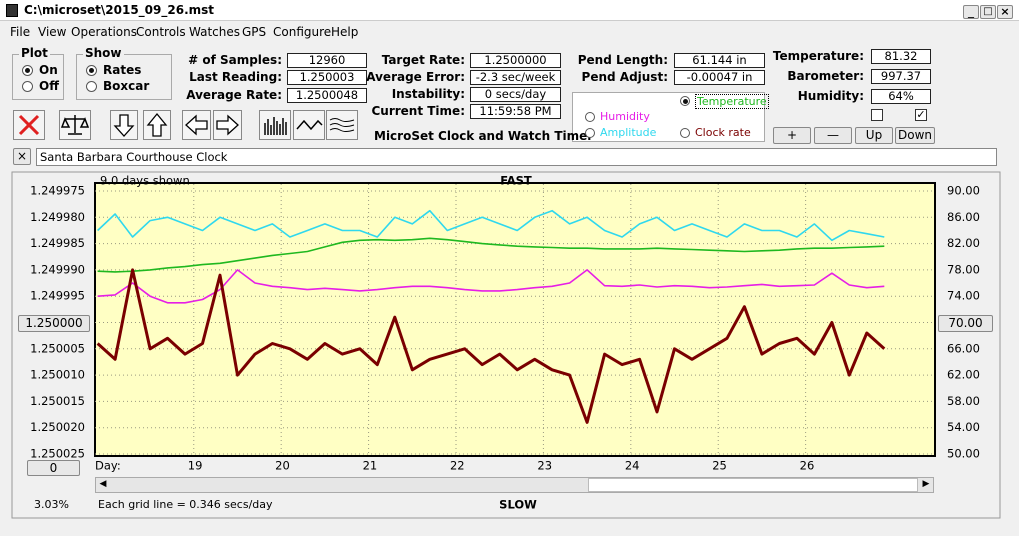  Describe the element at coordinates (1005, 12) in the screenshot. I see `close-button: ×` at that location.